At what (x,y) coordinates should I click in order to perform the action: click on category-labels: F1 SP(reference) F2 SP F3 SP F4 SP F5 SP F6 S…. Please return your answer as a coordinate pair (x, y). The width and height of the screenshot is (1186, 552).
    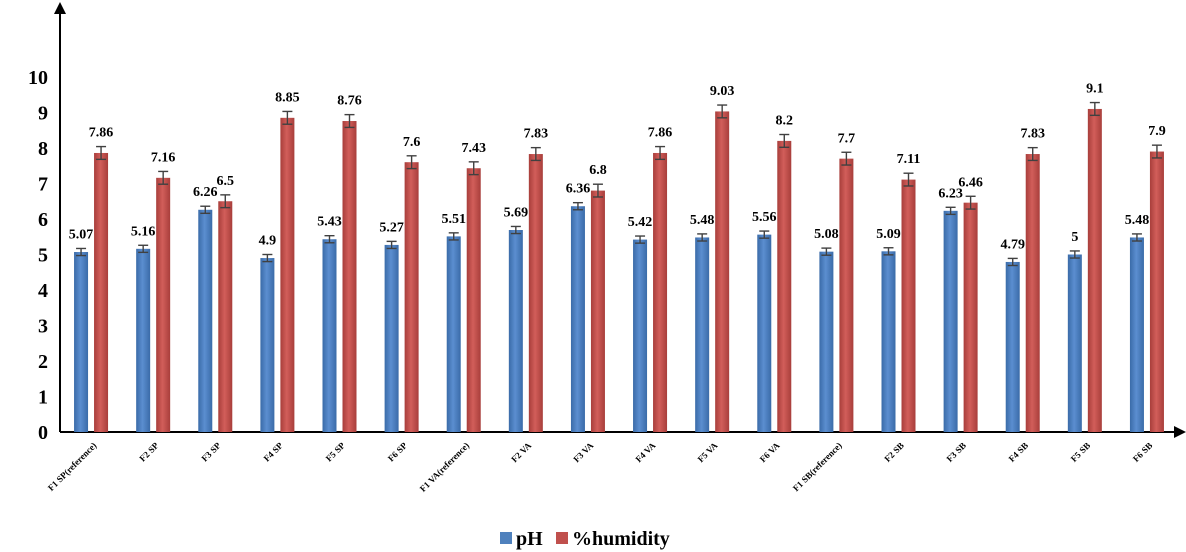
    Looking at the image, I should click on (600, 467).